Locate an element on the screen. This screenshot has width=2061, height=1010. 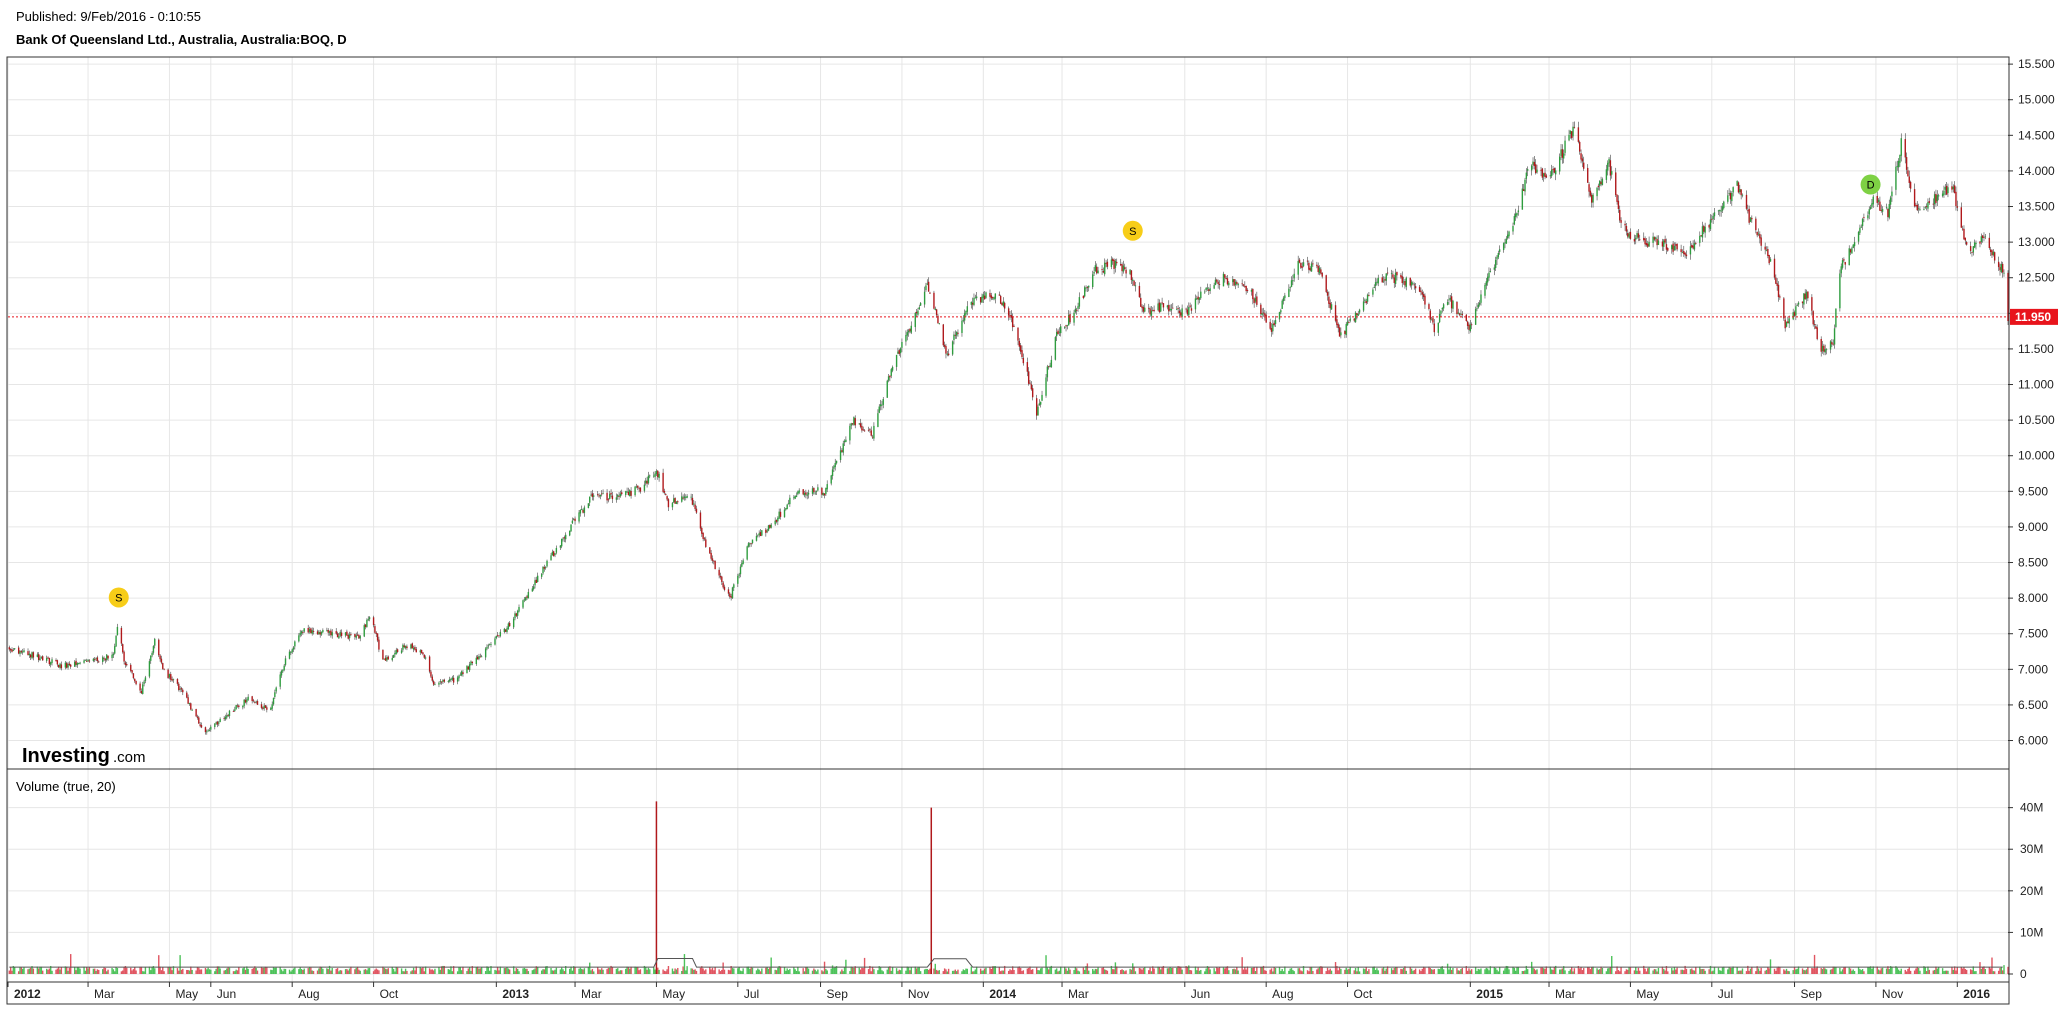
date-tick-label: Sep is located at coordinates (1812, 994).